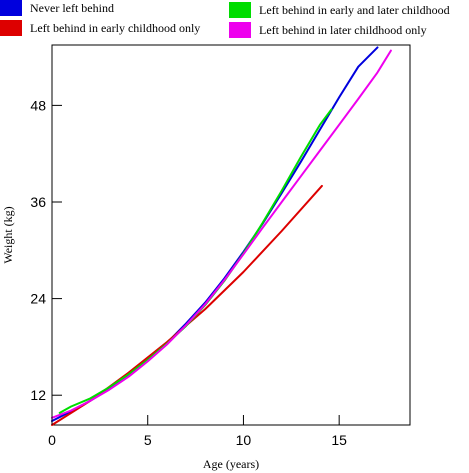 This screenshot has height=473, width=469. I want to click on x-tick-label: 10, so click(244, 440).